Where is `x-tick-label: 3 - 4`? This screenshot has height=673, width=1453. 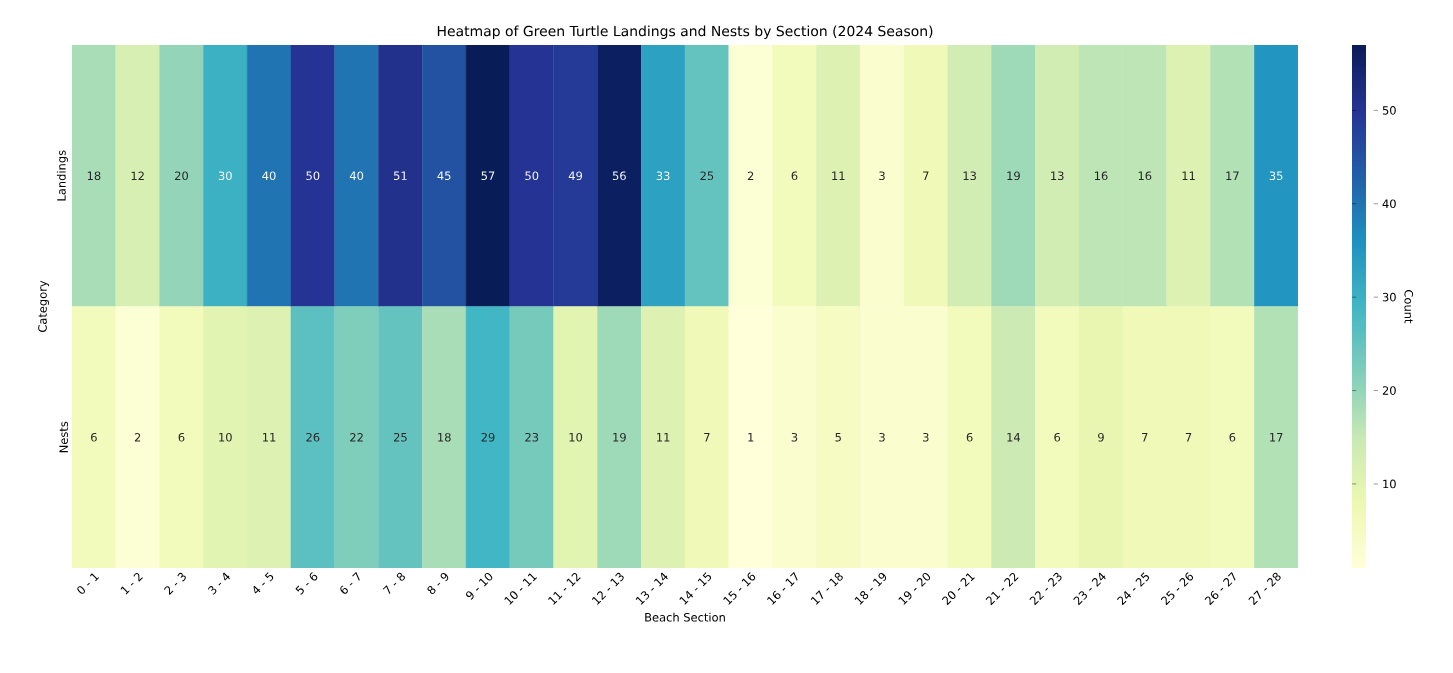 x-tick-label: 3 - 4 is located at coordinates (218, 583).